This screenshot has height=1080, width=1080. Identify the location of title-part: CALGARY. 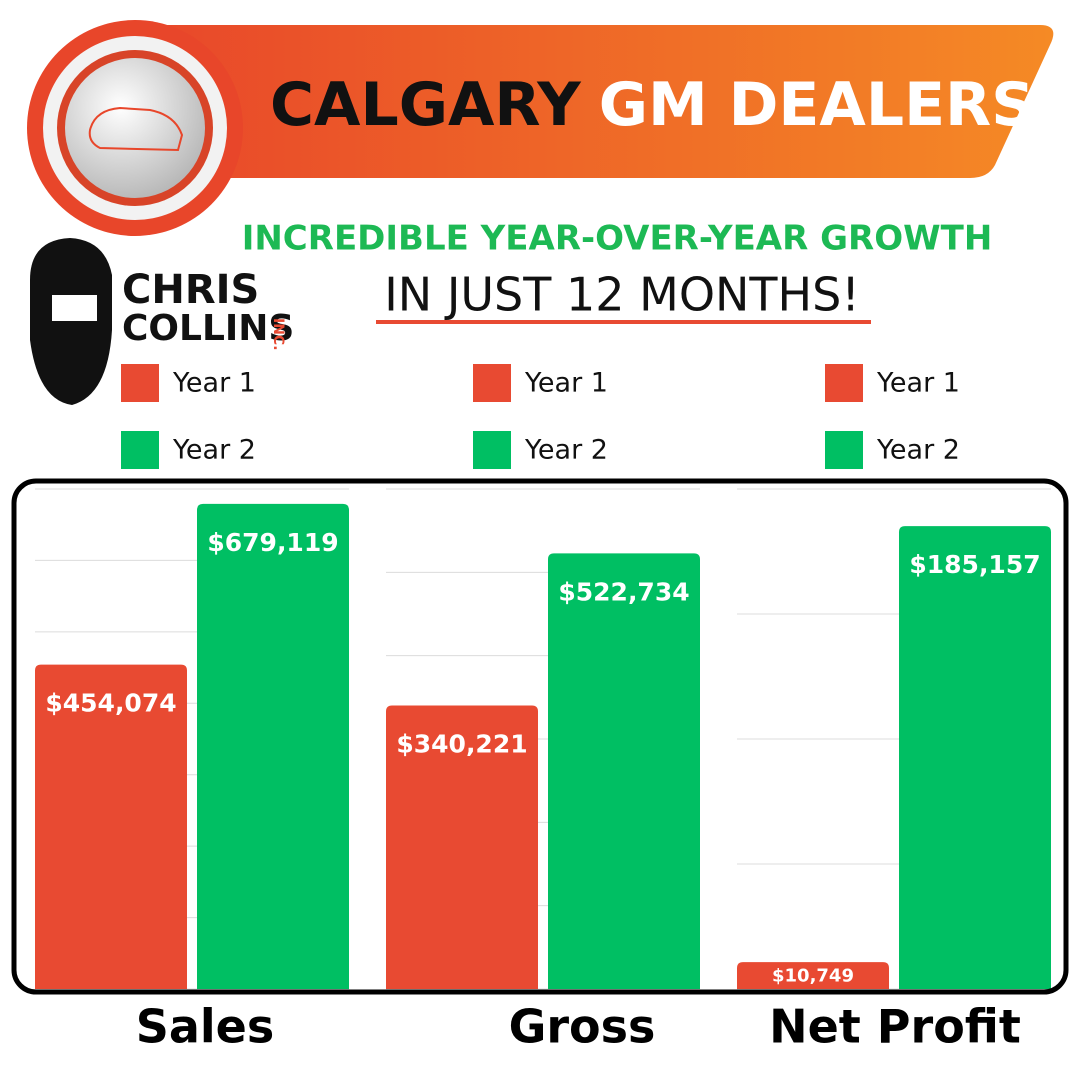
(426, 105).